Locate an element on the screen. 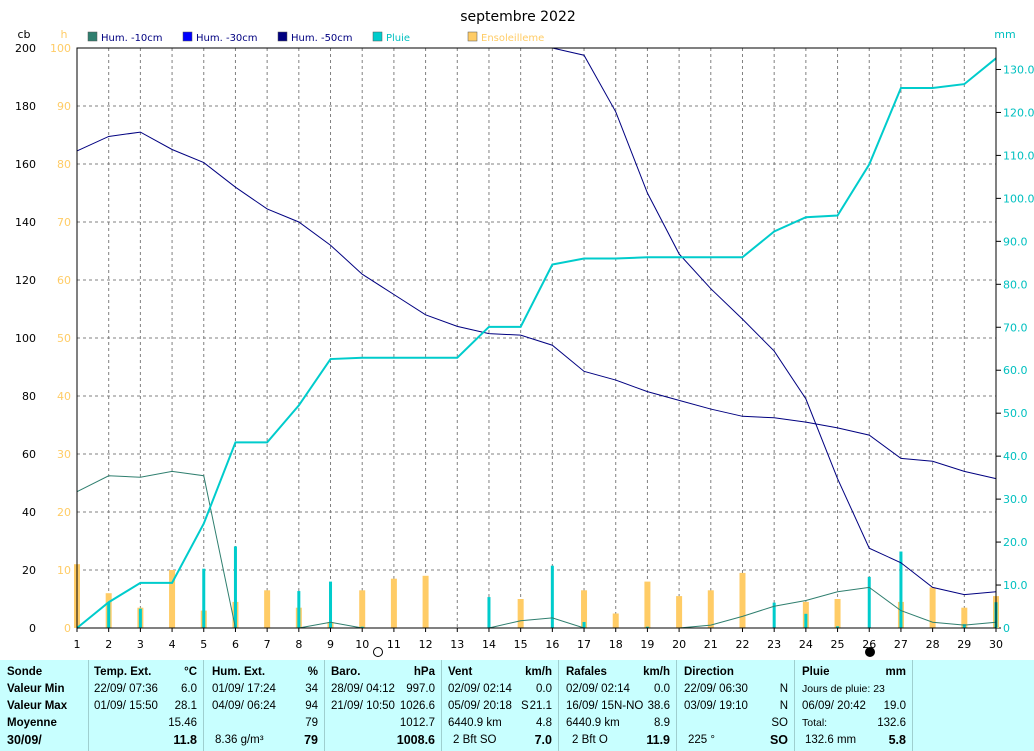 Image resolution: width=1034 pixels, height=751 pixels. x-tick-label: 4 is located at coordinates (172, 644).